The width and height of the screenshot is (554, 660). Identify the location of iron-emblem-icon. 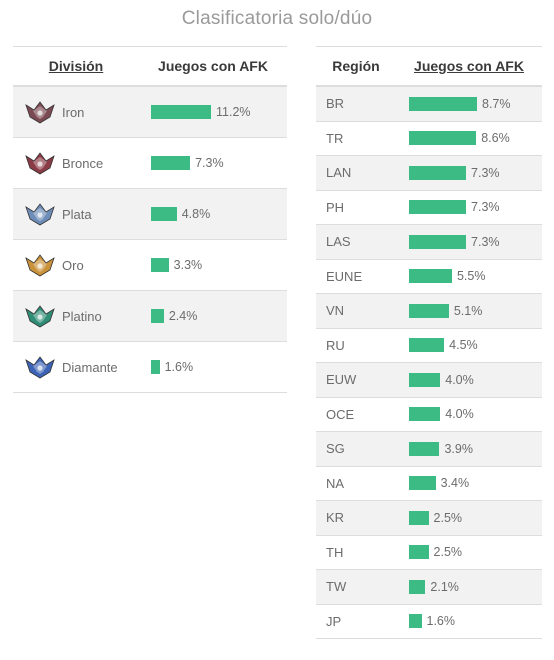
(40, 112).